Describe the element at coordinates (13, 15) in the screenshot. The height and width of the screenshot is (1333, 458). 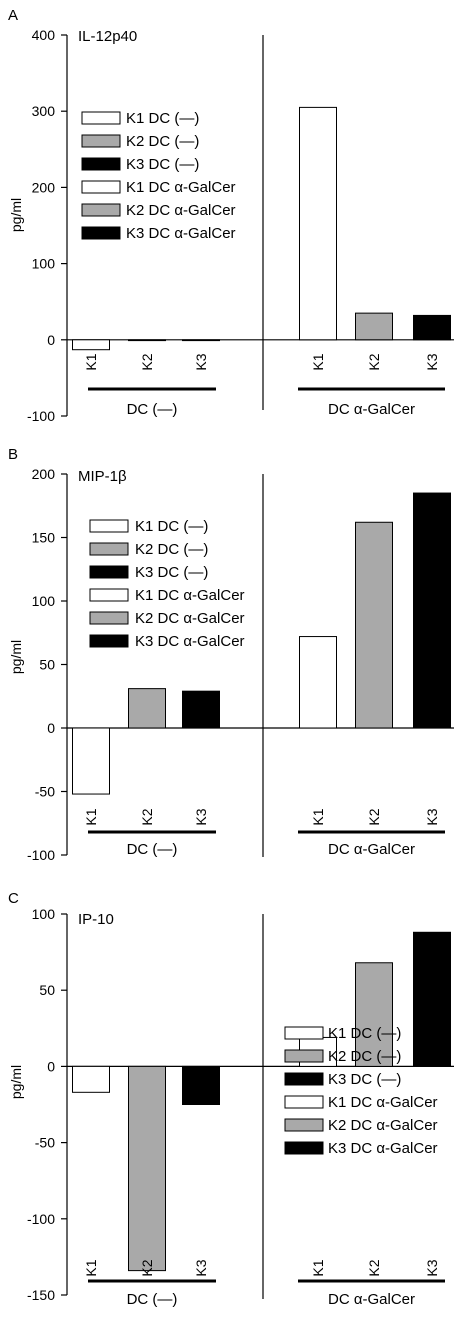
I see `panel-letter: A` at that location.